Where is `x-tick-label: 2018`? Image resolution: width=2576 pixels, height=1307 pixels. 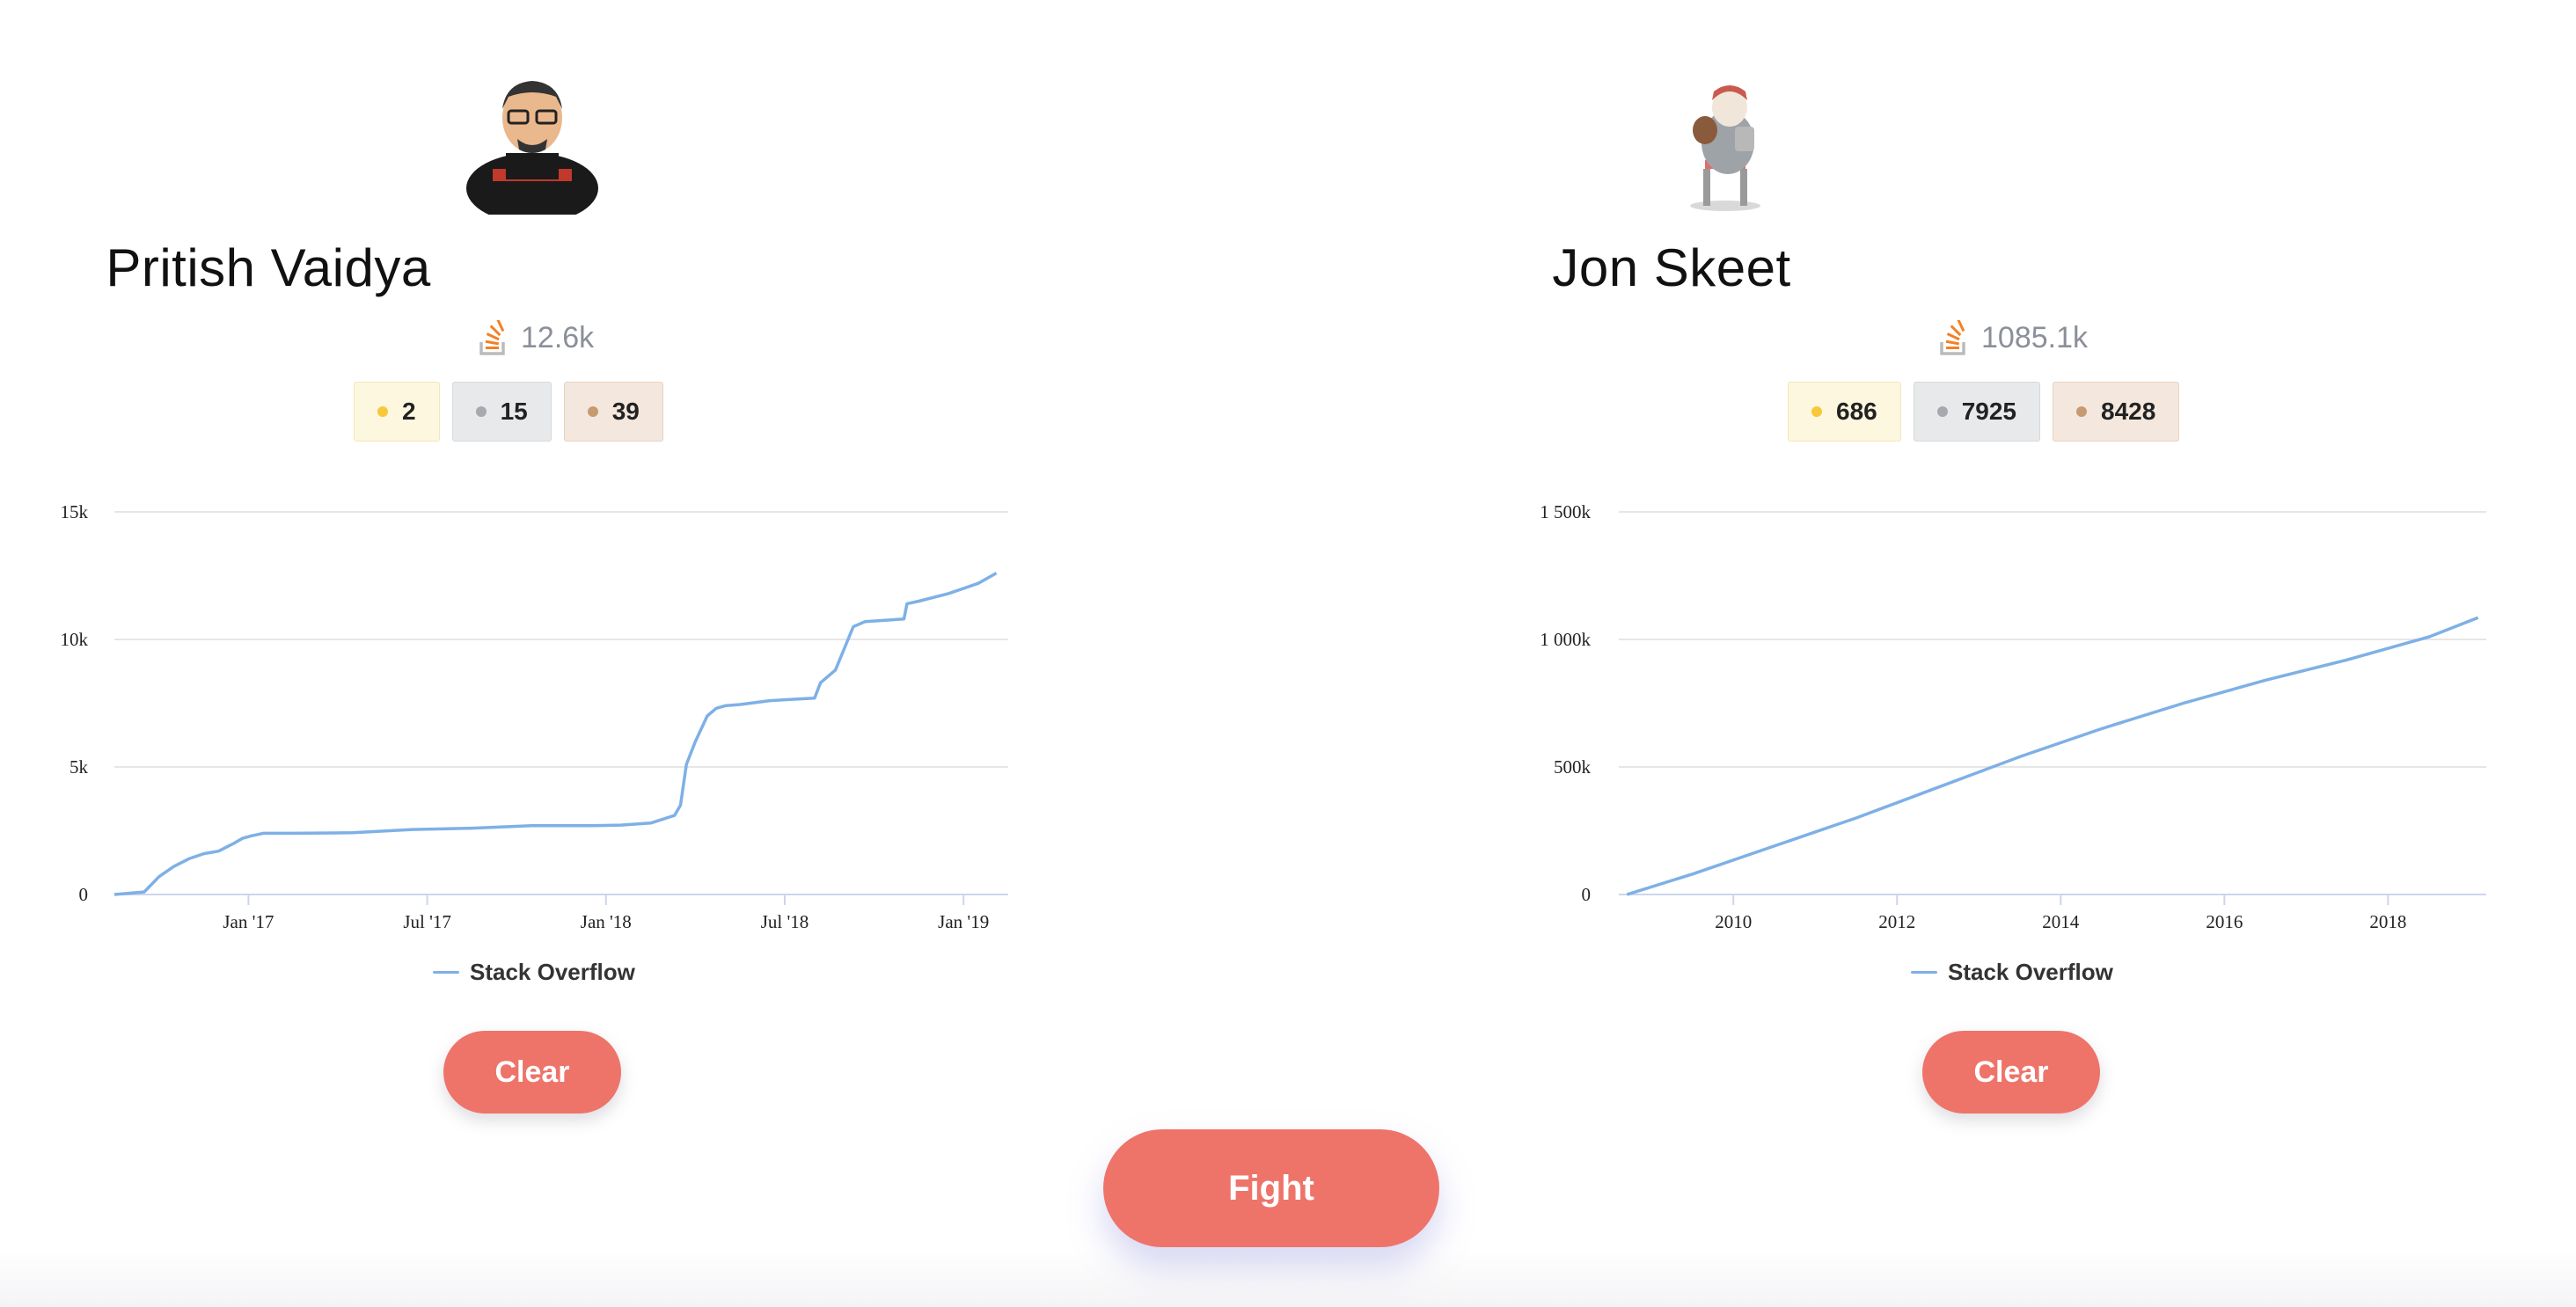
x-tick-label: 2018 is located at coordinates (2387, 922).